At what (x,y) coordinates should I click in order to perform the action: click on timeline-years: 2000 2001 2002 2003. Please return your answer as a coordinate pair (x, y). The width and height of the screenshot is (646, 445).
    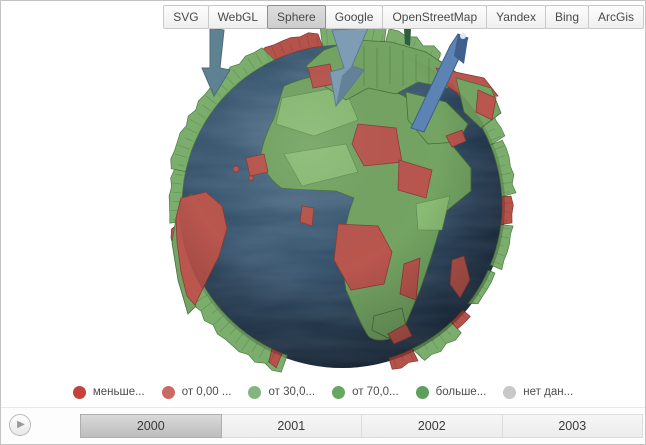
    Looking at the image, I should click on (361, 426).